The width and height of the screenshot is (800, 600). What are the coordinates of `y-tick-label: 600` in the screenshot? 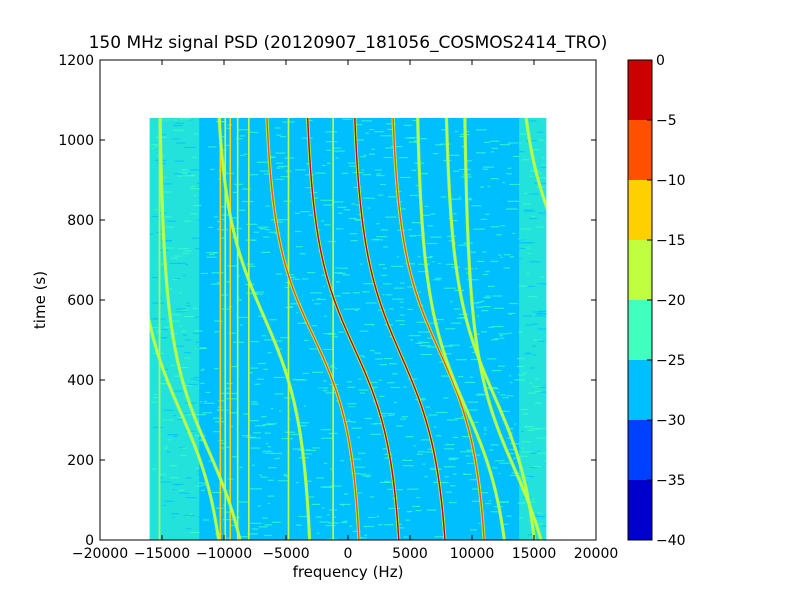 It's located at (80, 301).